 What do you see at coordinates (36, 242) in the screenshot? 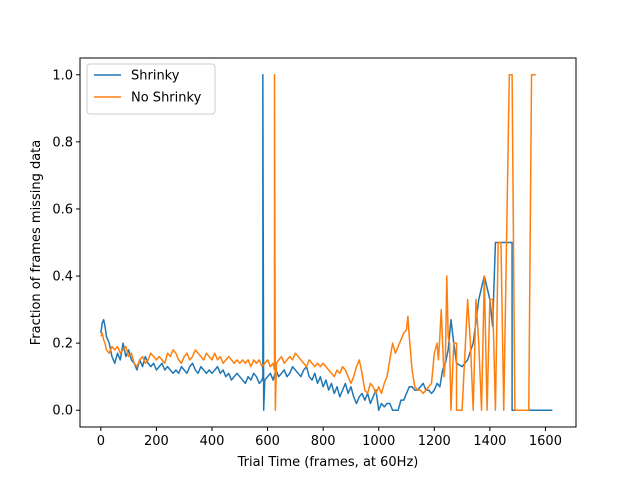
I see `y-axis-label: Fraction of frames missing data` at bounding box center [36, 242].